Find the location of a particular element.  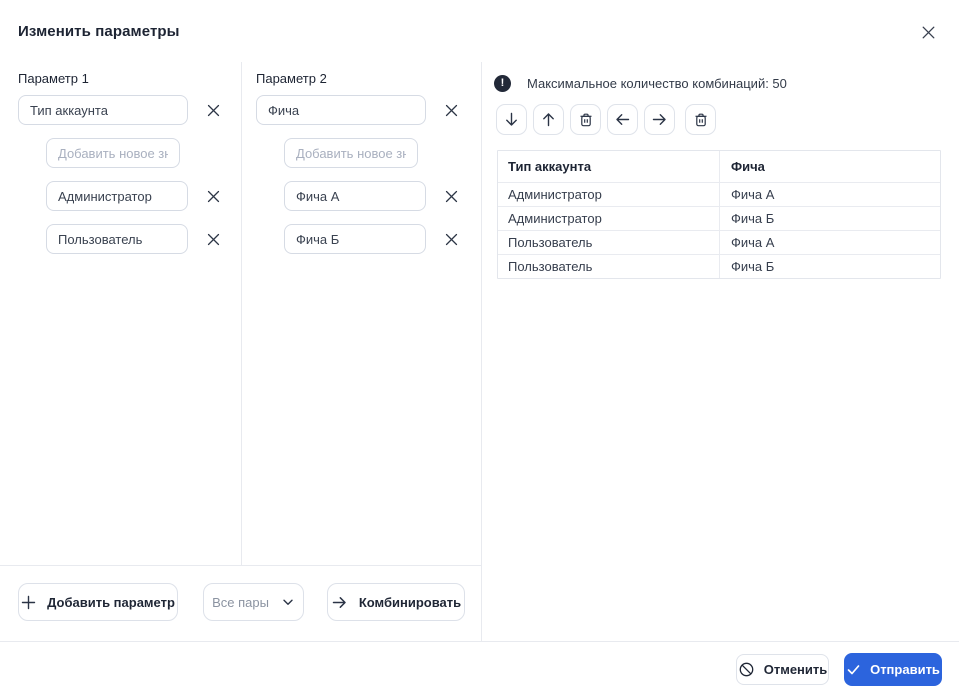

max-combinations-info: ! Максимальное количество комбинаций: 50 is located at coordinates (640, 83).